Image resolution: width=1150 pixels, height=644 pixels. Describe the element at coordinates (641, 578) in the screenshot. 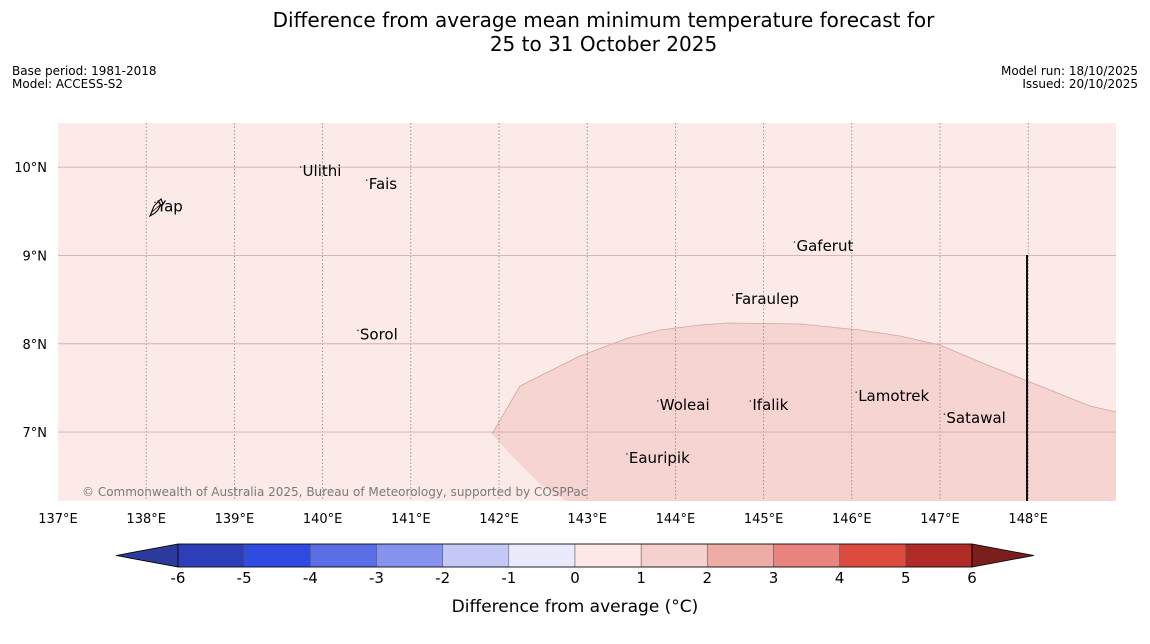

I see `colorbar-tick-label: 1` at that location.